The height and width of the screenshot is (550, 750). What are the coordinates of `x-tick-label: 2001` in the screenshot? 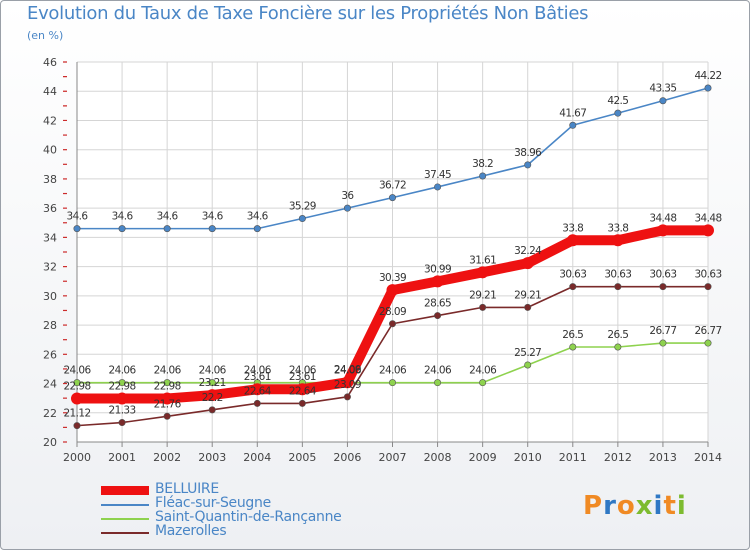 It's located at (122, 457).